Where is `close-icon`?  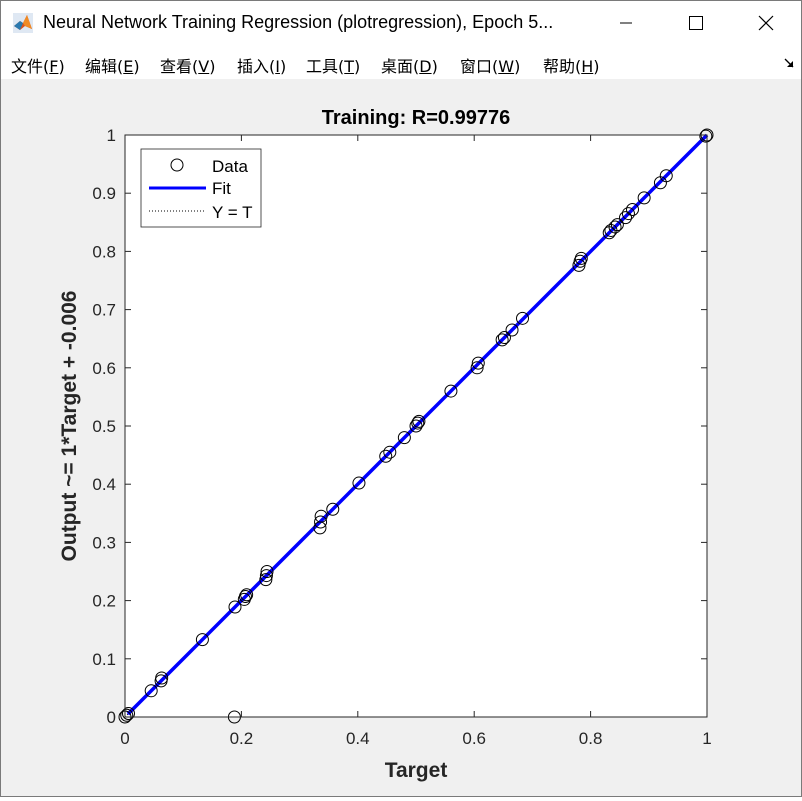 close-icon is located at coordinates (766, 23).